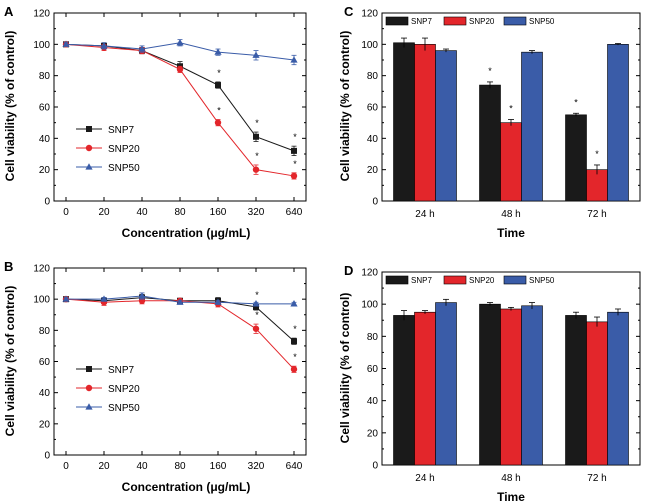 The width and height of the screenshot is (649, 504). Describe the element at coordinates (542, 21) in the screenshot. I see `legend-label: SNP50` at that location.